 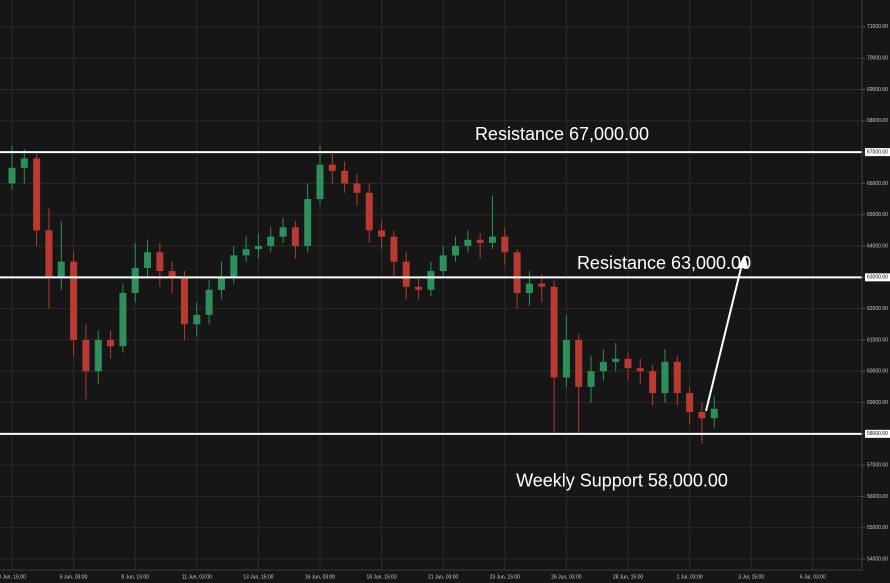 What do you see at coordinates (877, 403) in the screenshot?
I see `y-tick-label: 59000.00` at bounding box center [877, 403].